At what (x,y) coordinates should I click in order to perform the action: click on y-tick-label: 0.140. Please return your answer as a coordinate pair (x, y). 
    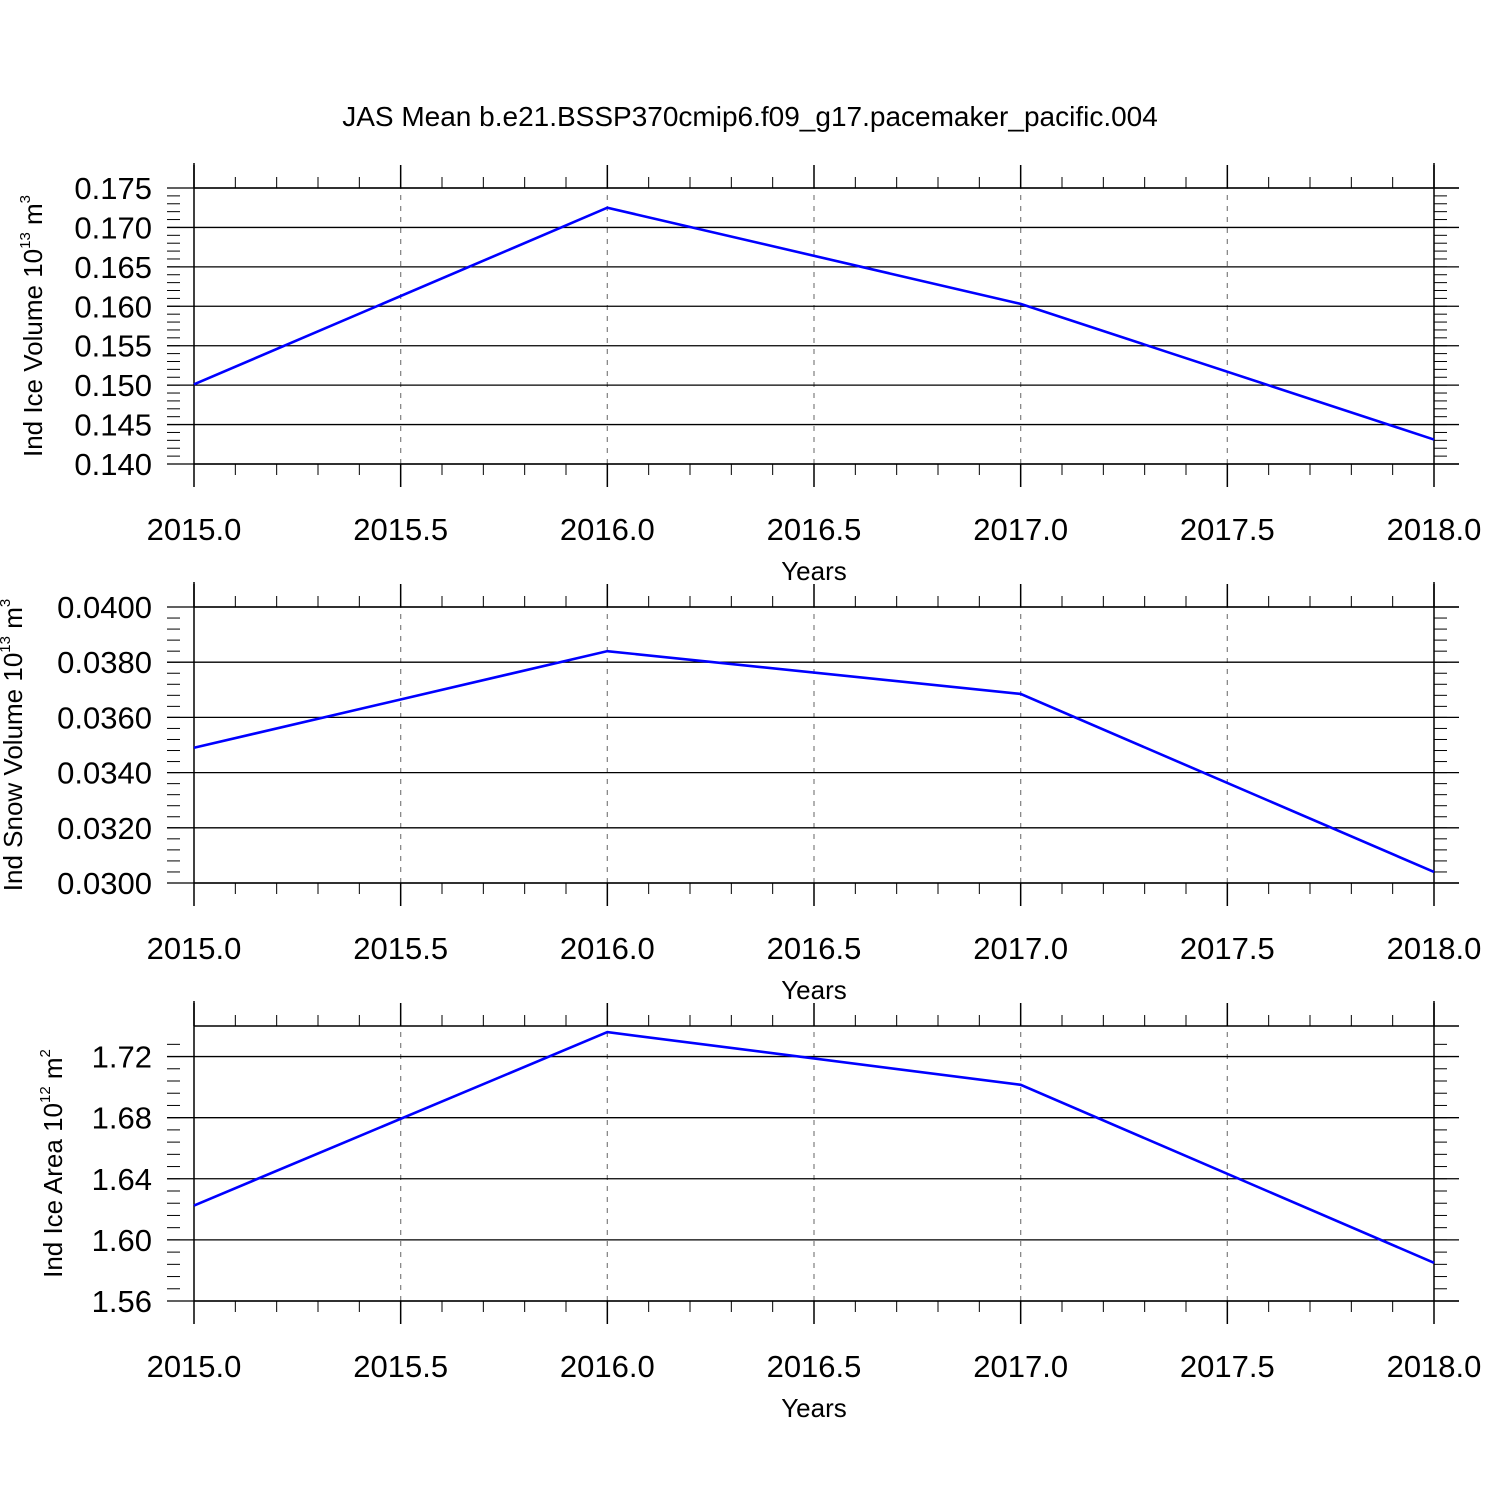
    Looking at the image, I should click on (113, 464).